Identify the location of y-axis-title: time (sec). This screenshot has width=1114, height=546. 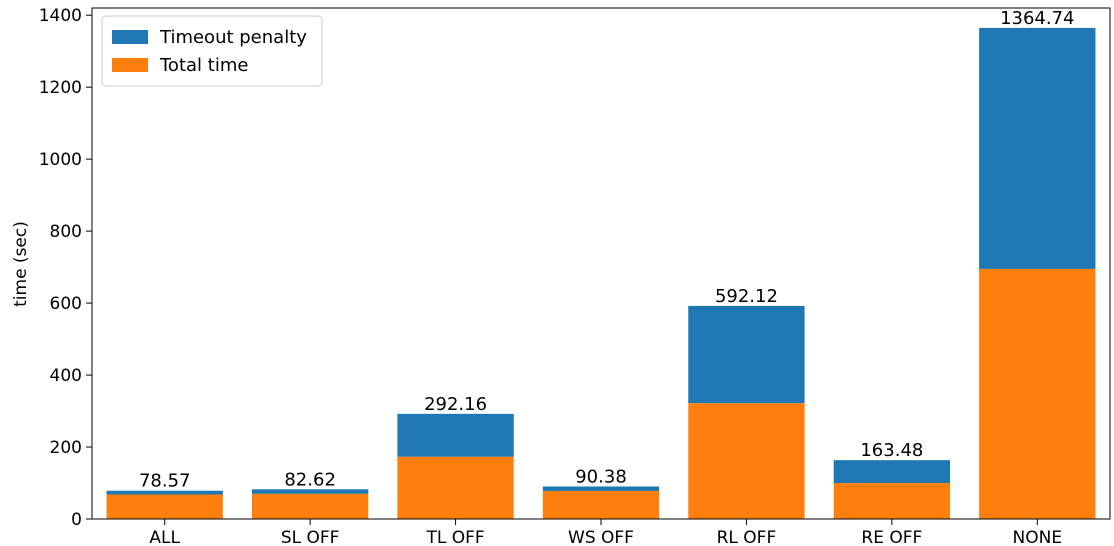
(21, 264).